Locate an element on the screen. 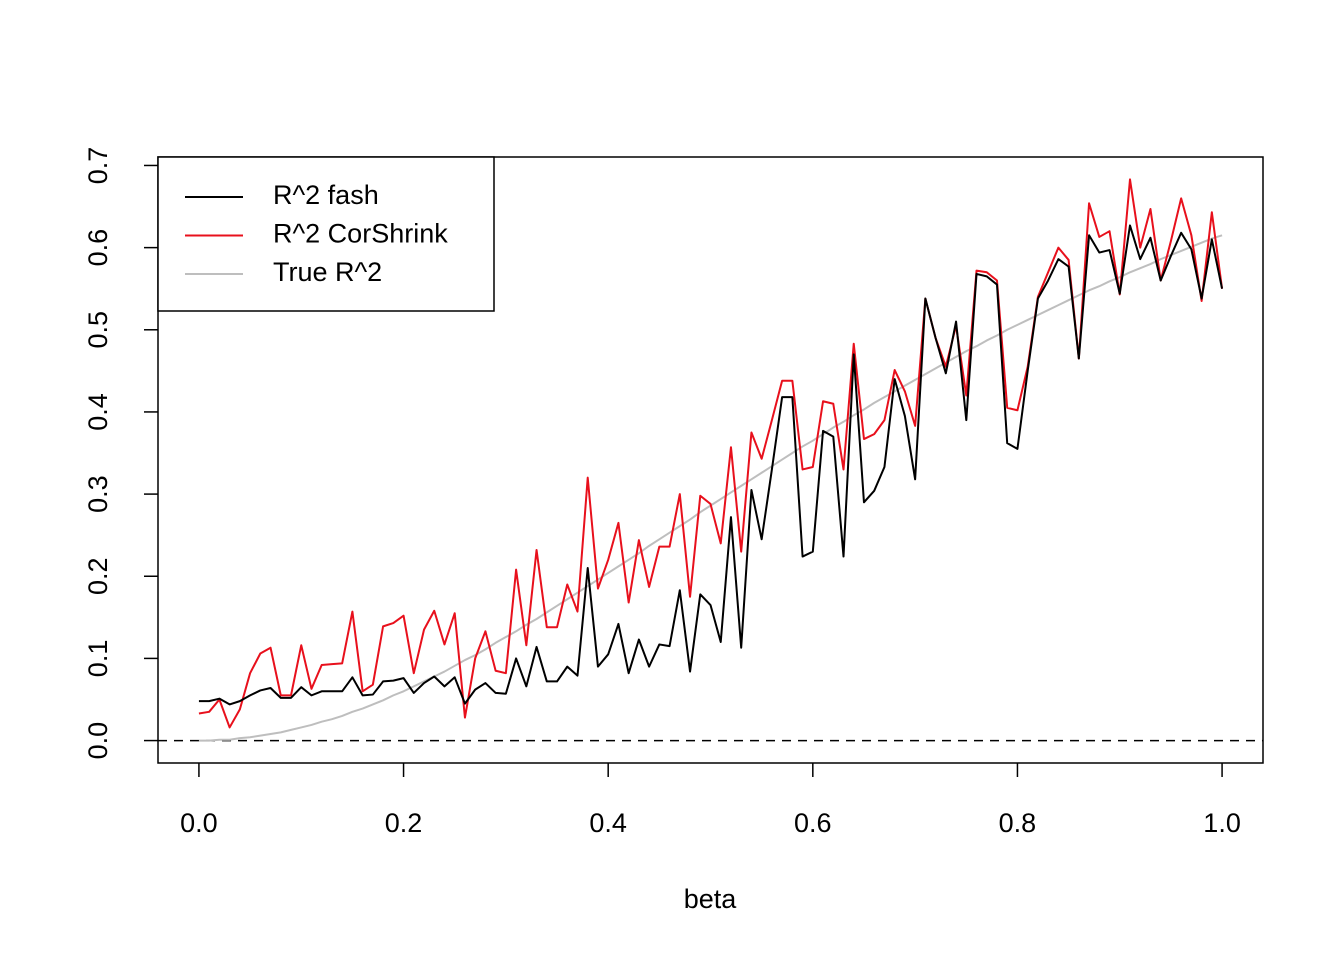 The height and width of the screenshot is (960, 1344). legend-box is located at coordinates (326, 234).